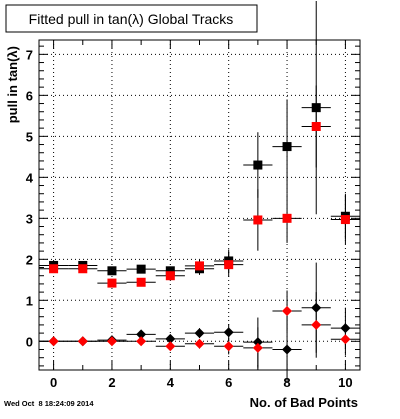  I want to click on x-tick-label: 8, so click(286, 382).